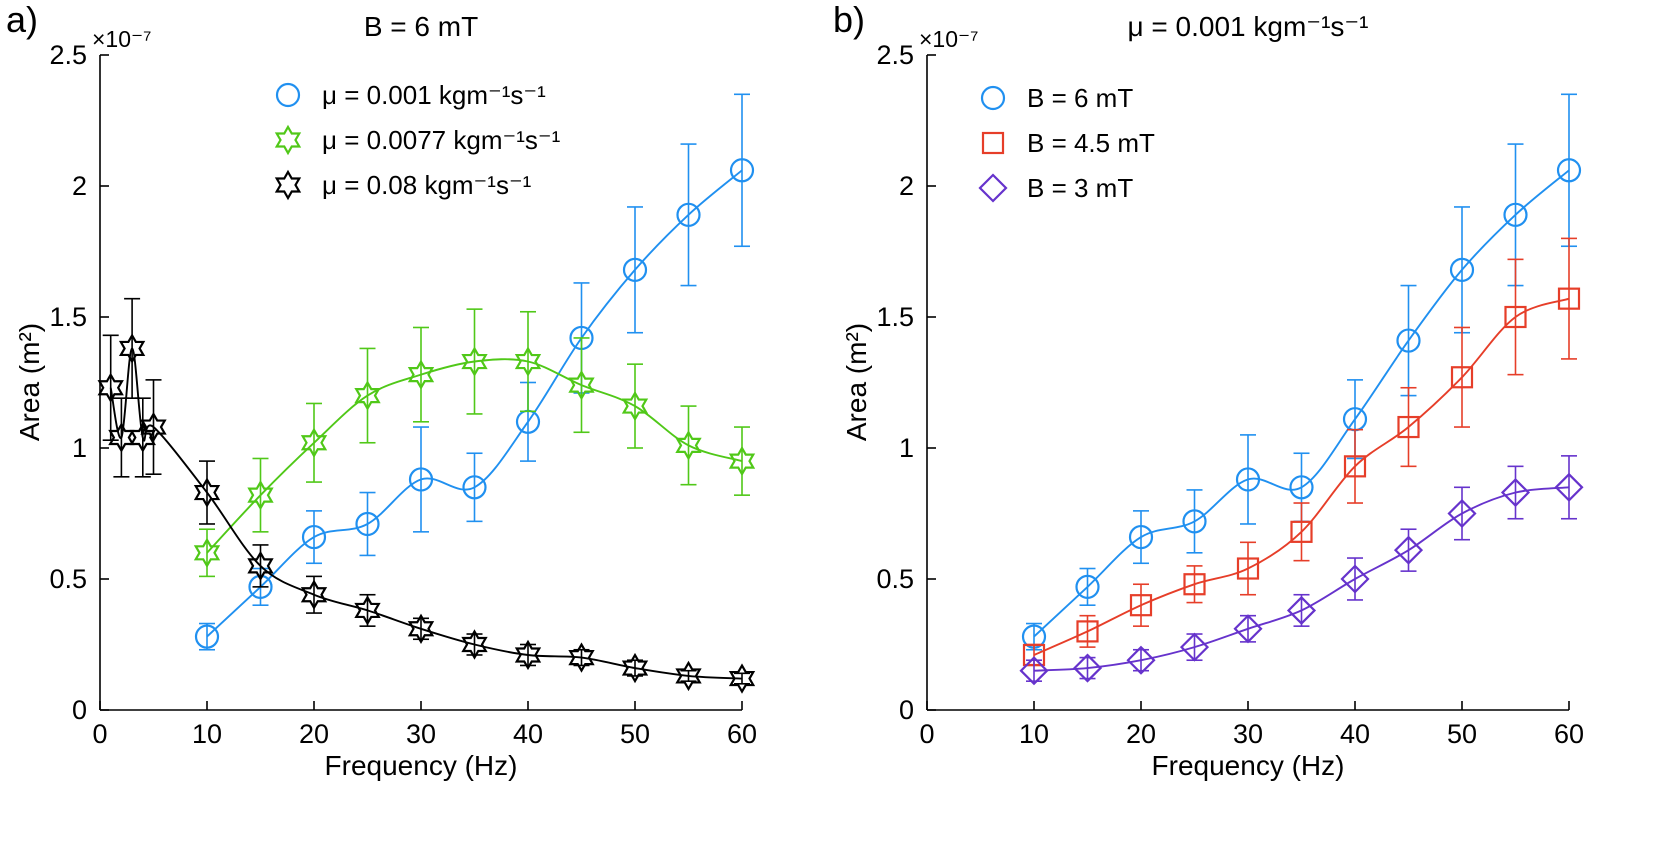 The width and height of the screenshot is (1654, 841). Describe the element at coordinates (1355, 734) in the screenshot. I see `x-tick-label: 40` at that location.